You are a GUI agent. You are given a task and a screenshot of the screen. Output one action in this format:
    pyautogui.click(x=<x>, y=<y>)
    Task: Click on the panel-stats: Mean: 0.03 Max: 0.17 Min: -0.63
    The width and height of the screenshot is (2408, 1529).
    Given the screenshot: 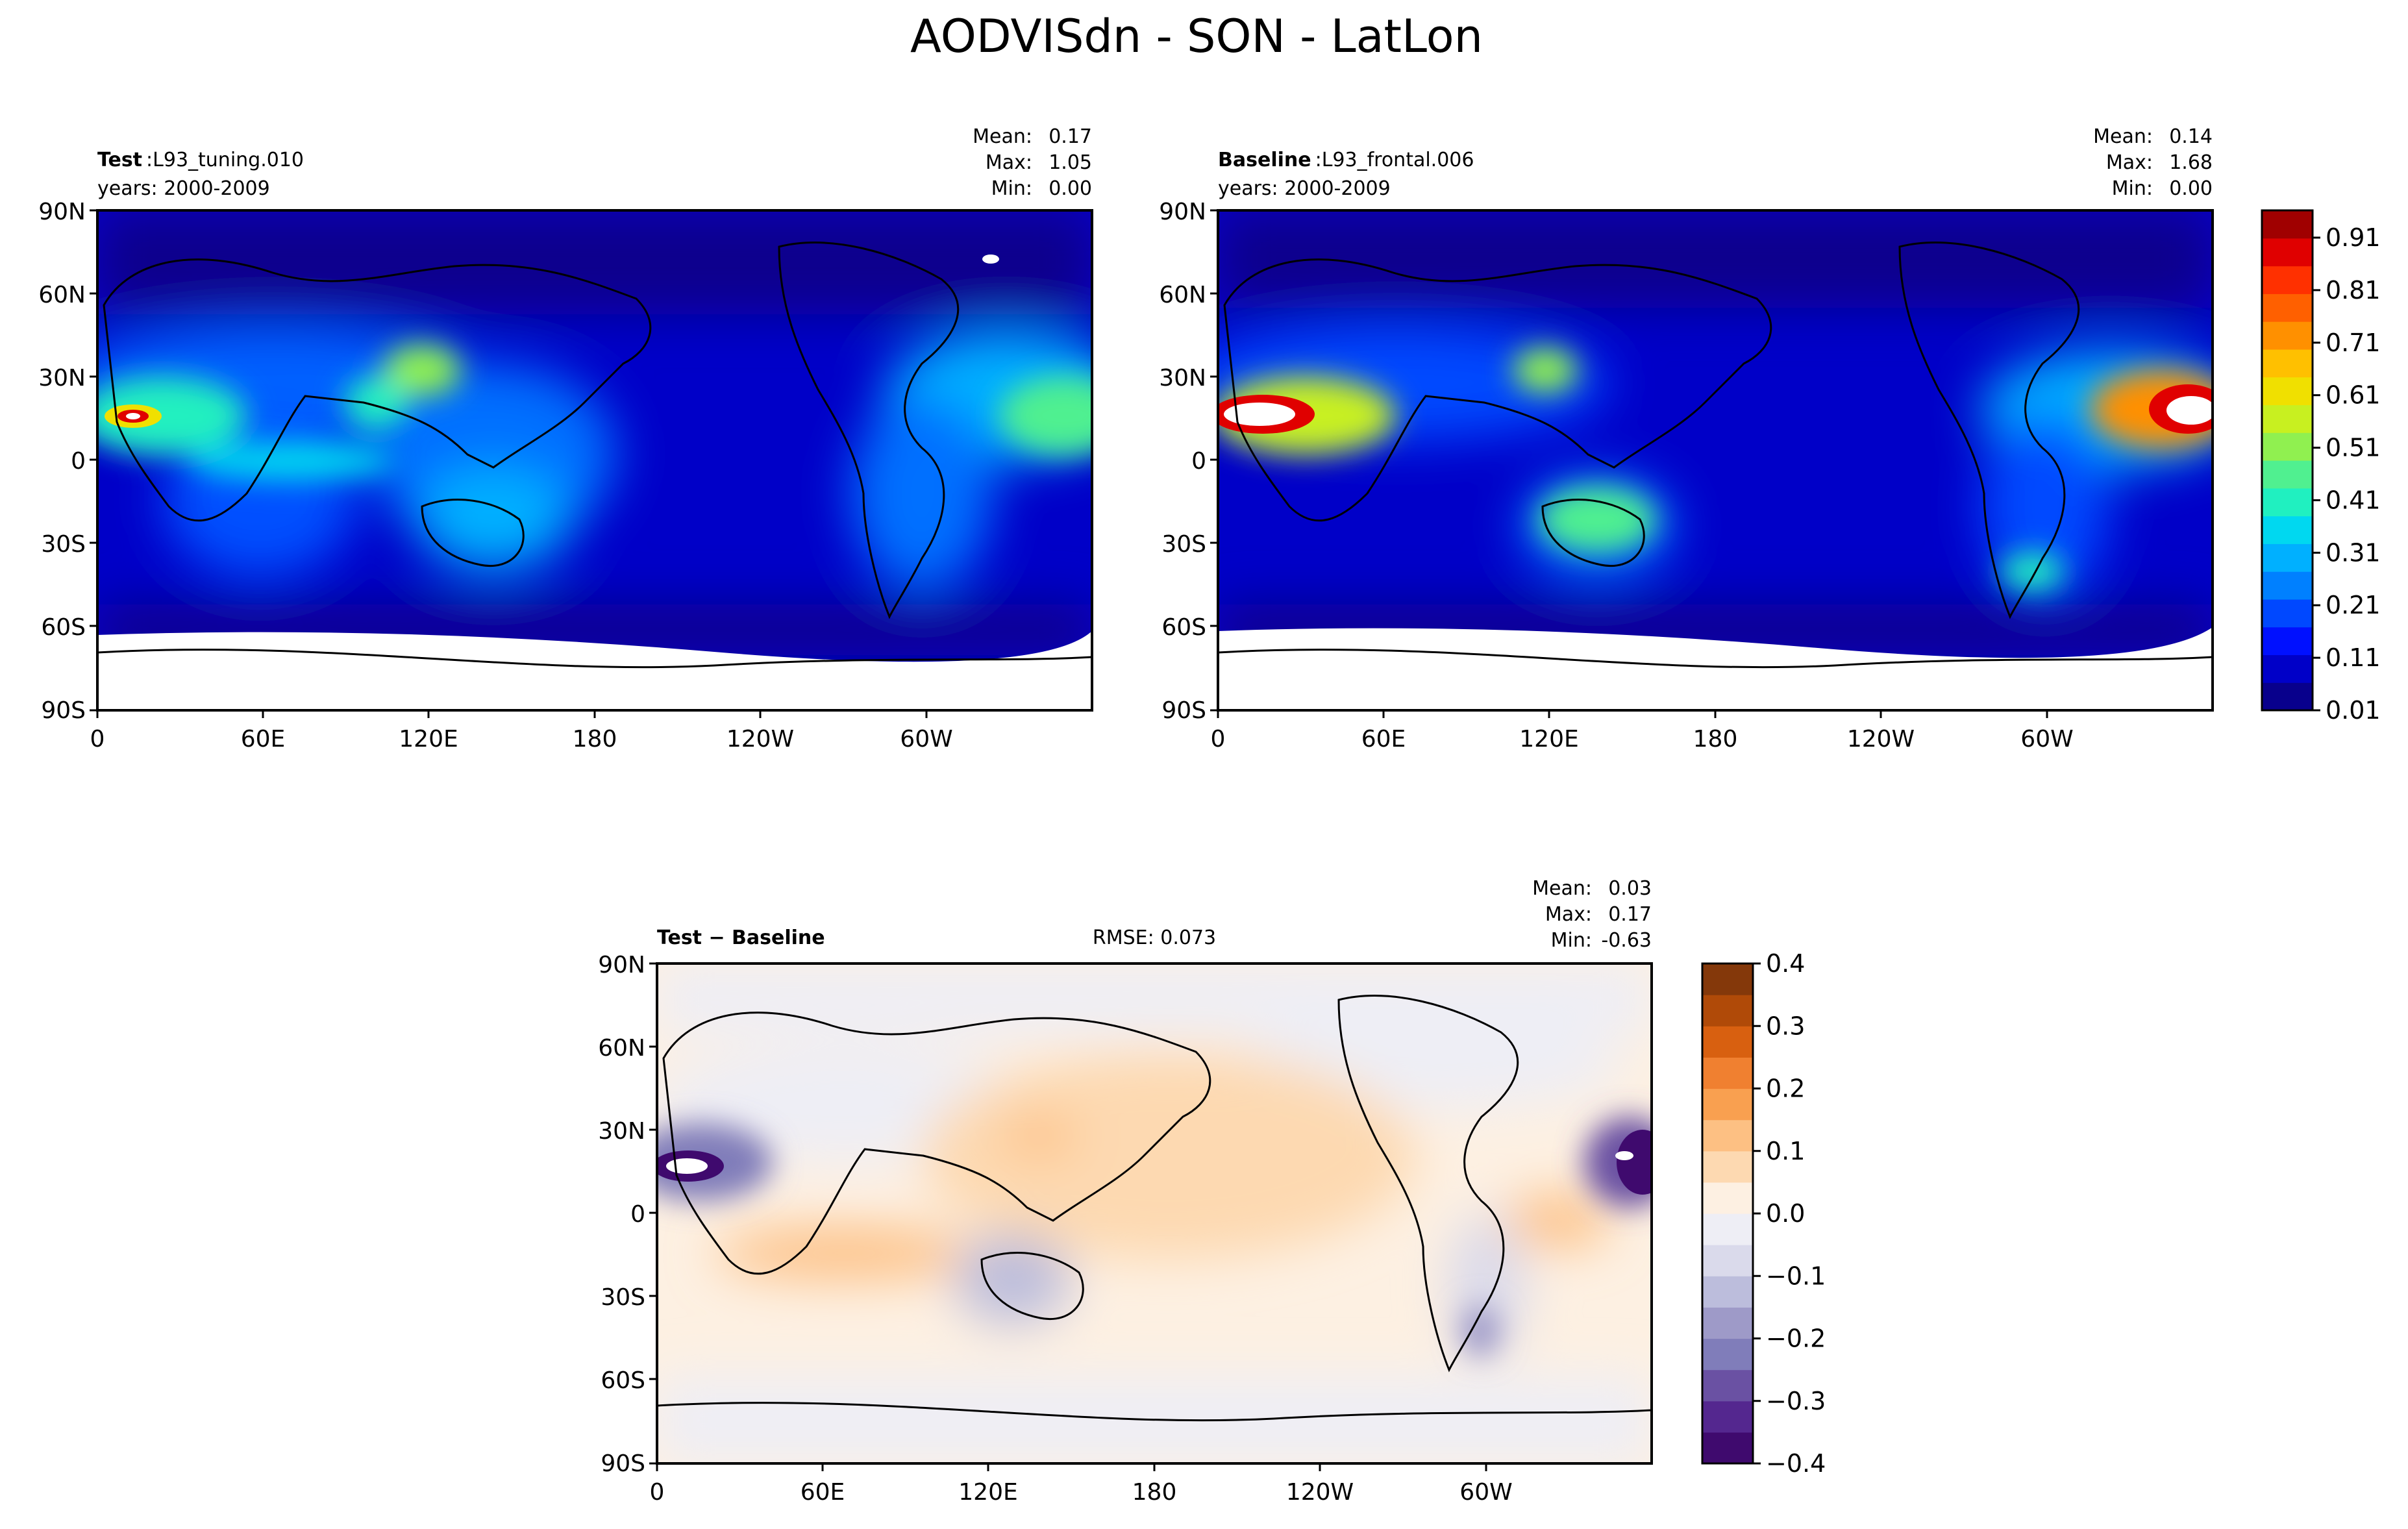 What is the action you would take?
    pyautogui.click(x=1592, y=914)
    